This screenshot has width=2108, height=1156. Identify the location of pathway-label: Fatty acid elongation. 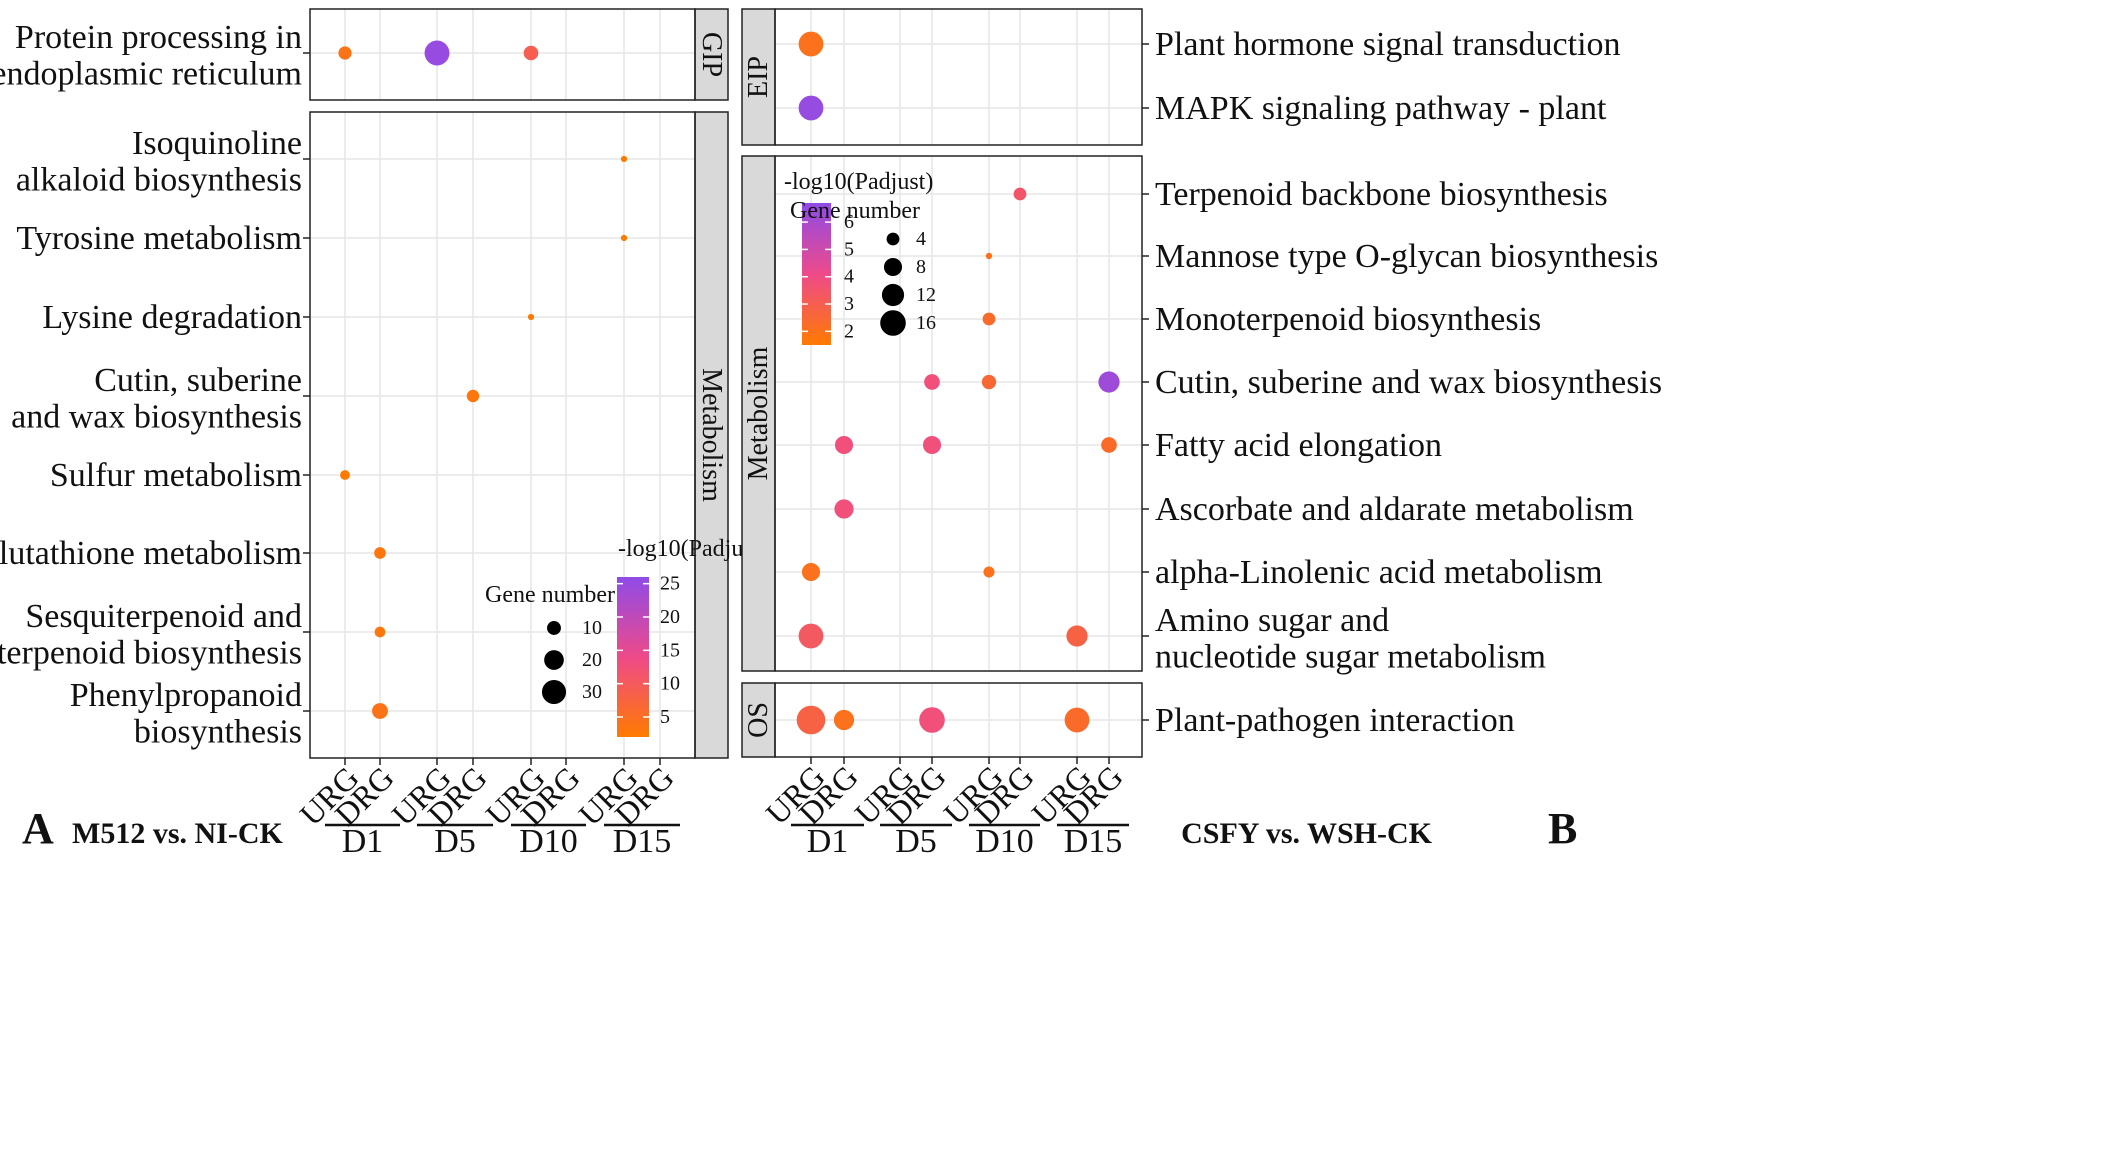
(1298, 445).